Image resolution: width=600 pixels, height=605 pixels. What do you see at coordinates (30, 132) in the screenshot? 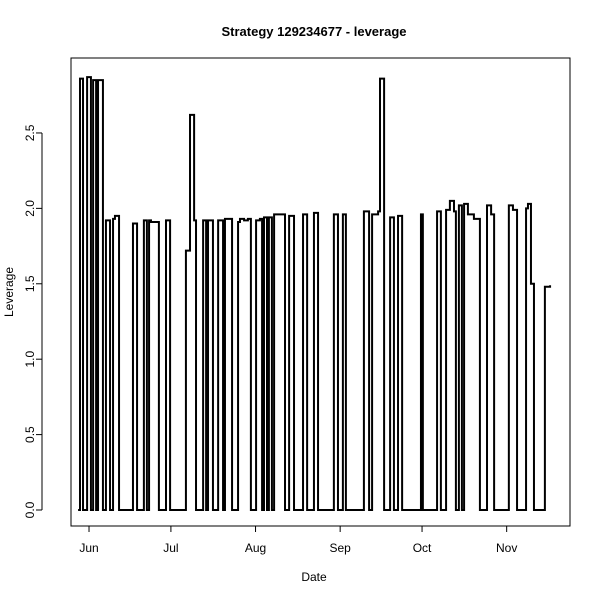
I see `y-tick-label: 2.5` at bounding box center [30, 132].